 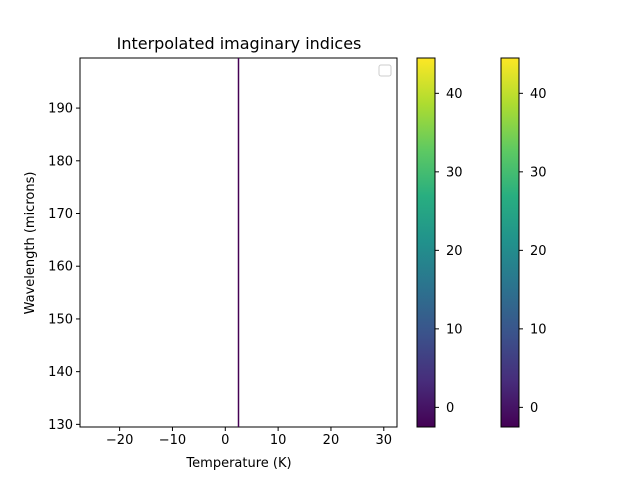 I want to click on x-axis-ticks: −20 −10 0 10 20 30, so click(x=249, y=437).